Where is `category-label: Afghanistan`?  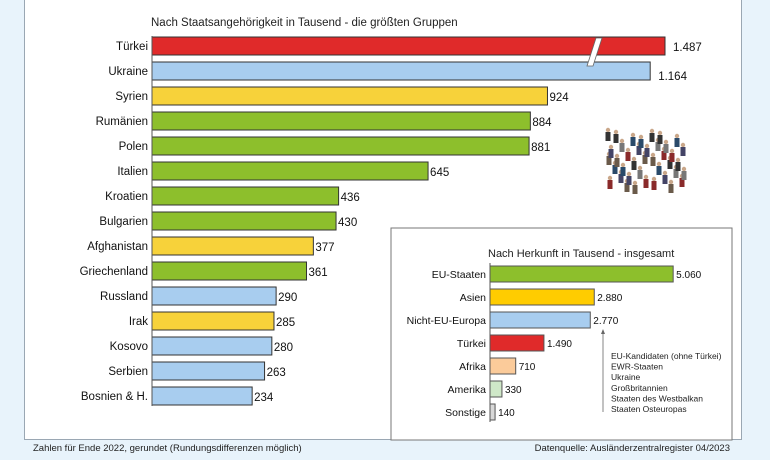 category-label: Afghanistan is located at coordinates (117, 247).